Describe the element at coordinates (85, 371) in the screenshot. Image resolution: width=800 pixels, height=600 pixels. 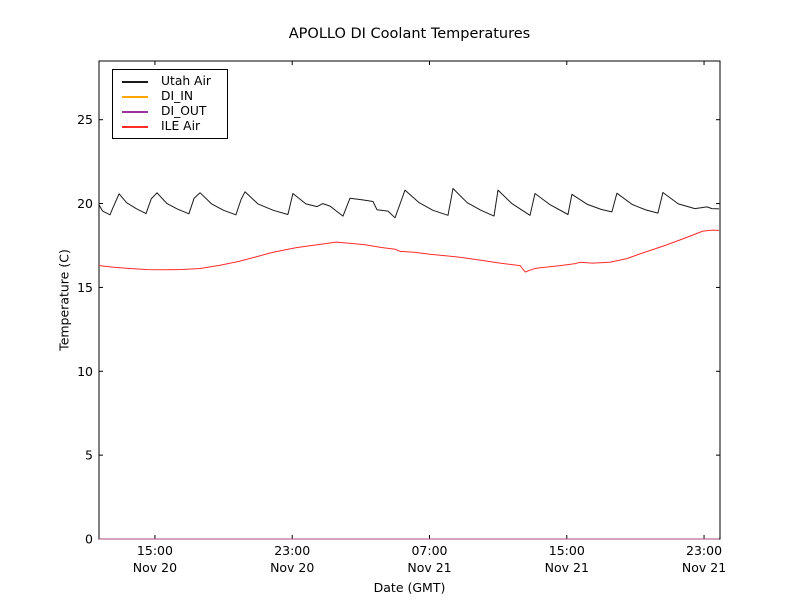
I see `y-tick-label: 10` at that location.